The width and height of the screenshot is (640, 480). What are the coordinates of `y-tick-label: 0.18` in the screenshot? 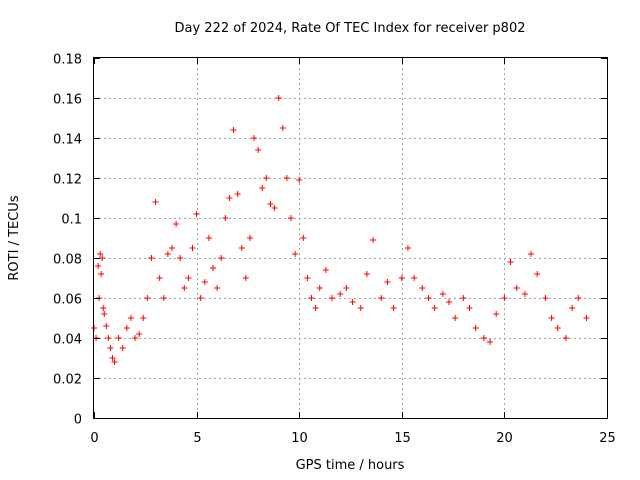 It's located at (67, 60).